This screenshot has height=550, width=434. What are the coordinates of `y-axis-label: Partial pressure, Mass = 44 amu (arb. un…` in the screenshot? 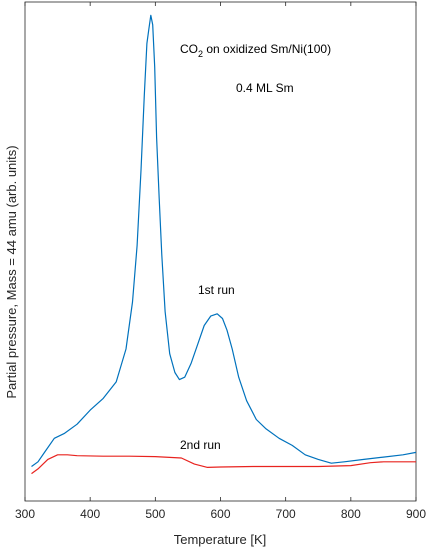 It's located at (11, 271).